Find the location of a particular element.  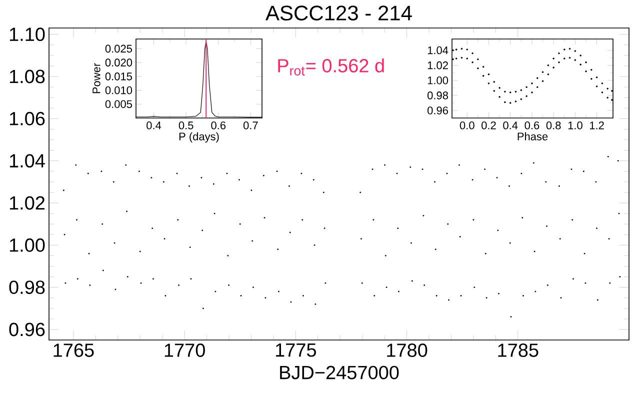

x-tick-label: 1.0 is located at coordinates (575, 126).